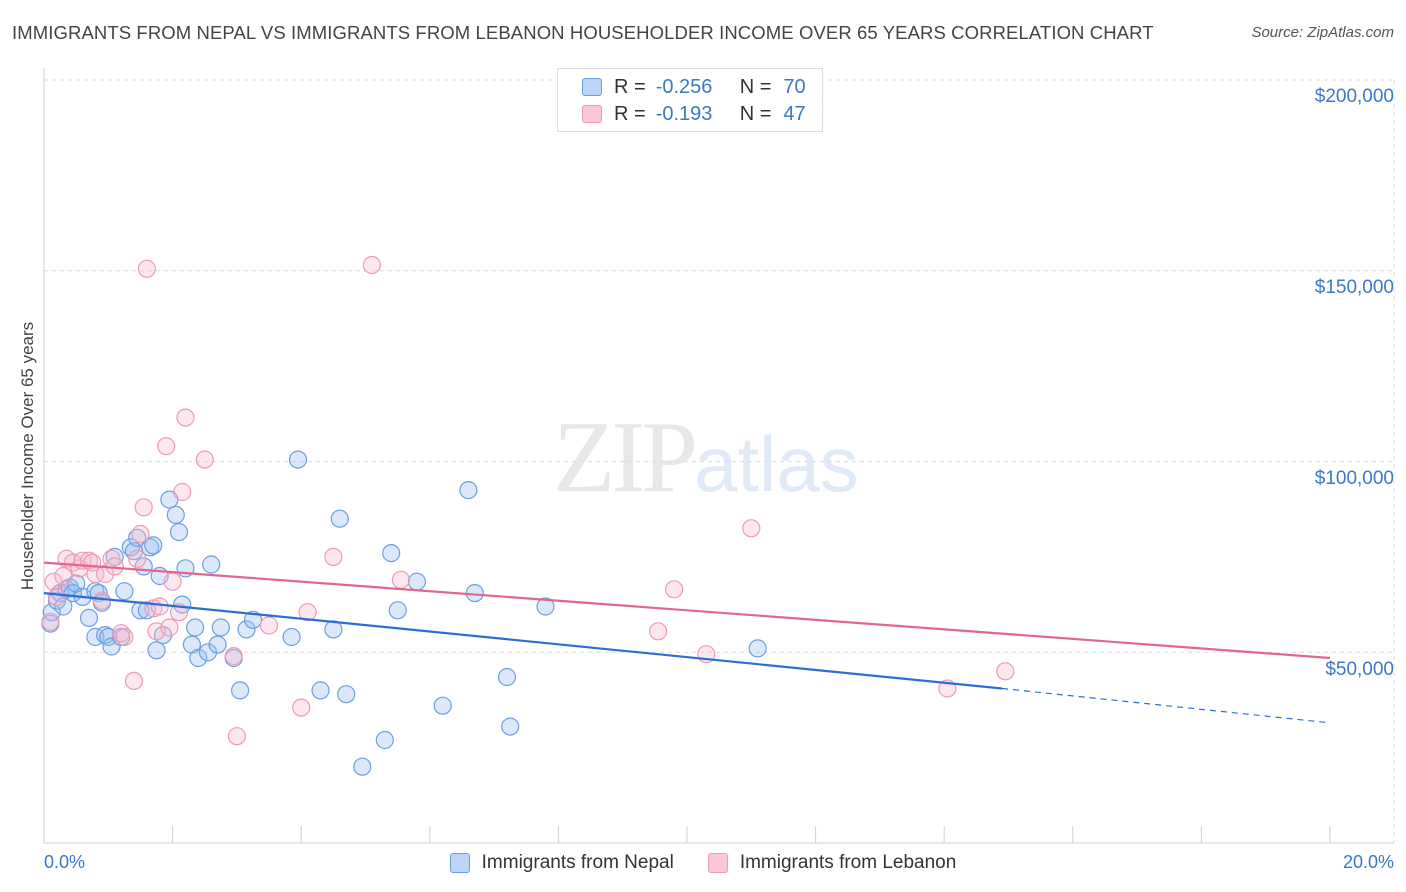  What do you see at coordinates (794, 113) in the screenshot?
I see `n-value: 47` at bounding box center [794, 113].